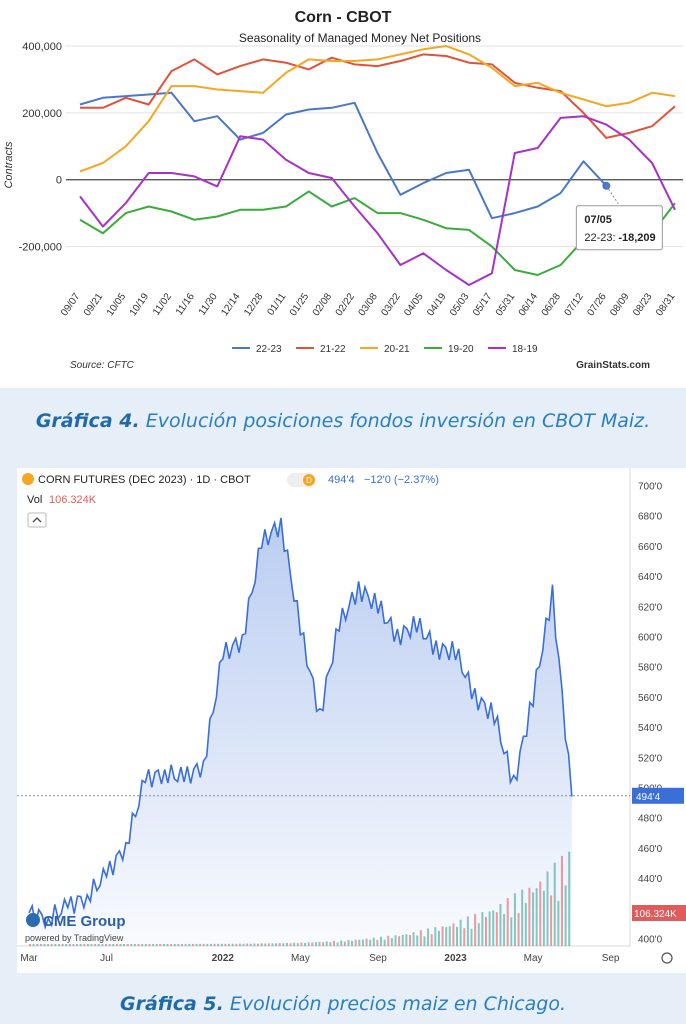 This screenshot has width=686, height=1024. What do you see at coordinates (650, 638) in the screenshot?
I see `price-tick-label: 600'0` at bounding box center [650, 638].